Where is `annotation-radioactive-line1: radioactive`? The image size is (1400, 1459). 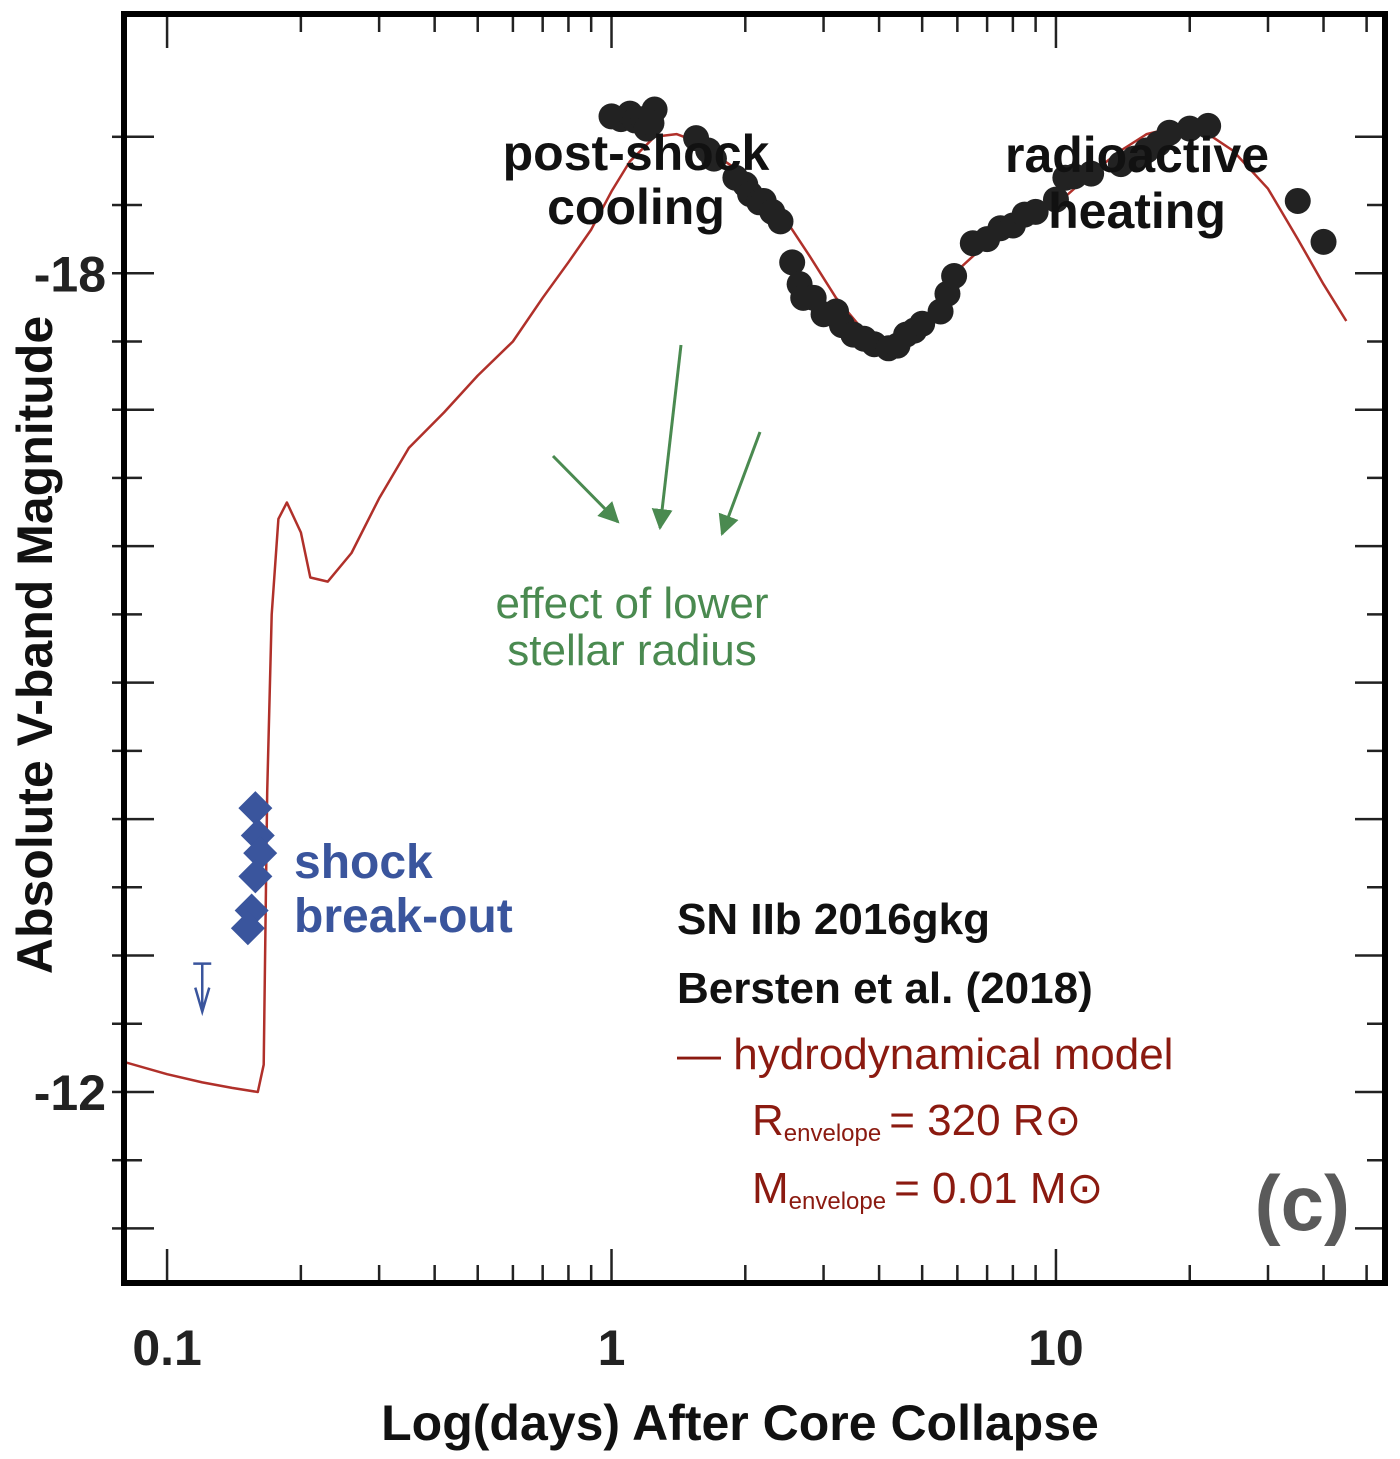
annotation-radioactive-line1: radioactive is located at coordinates (1137, 155).